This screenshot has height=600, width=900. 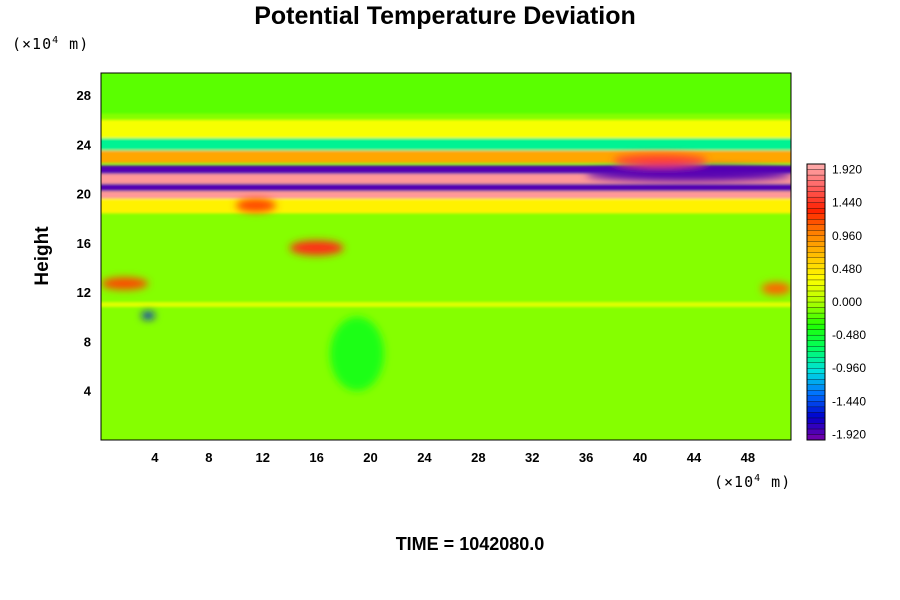 What do you see at coordinates (586, 457) in the screenshot?
I see `x-tick-label: 36` at bounding box center [586, 457].